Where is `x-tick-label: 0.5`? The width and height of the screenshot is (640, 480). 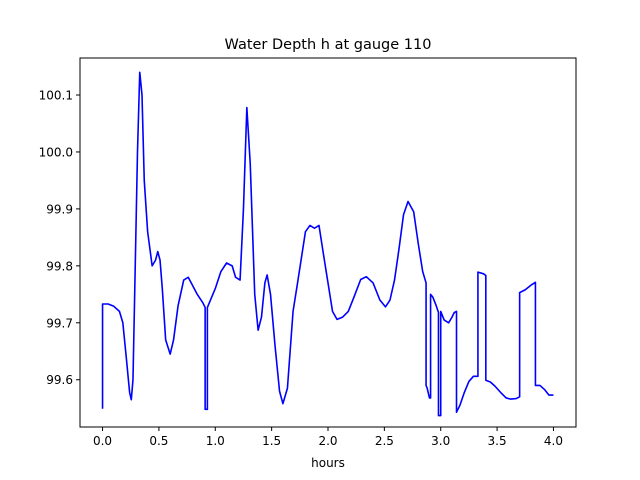 x-tick-label: 0.5 is located at coordinates (158, 441).